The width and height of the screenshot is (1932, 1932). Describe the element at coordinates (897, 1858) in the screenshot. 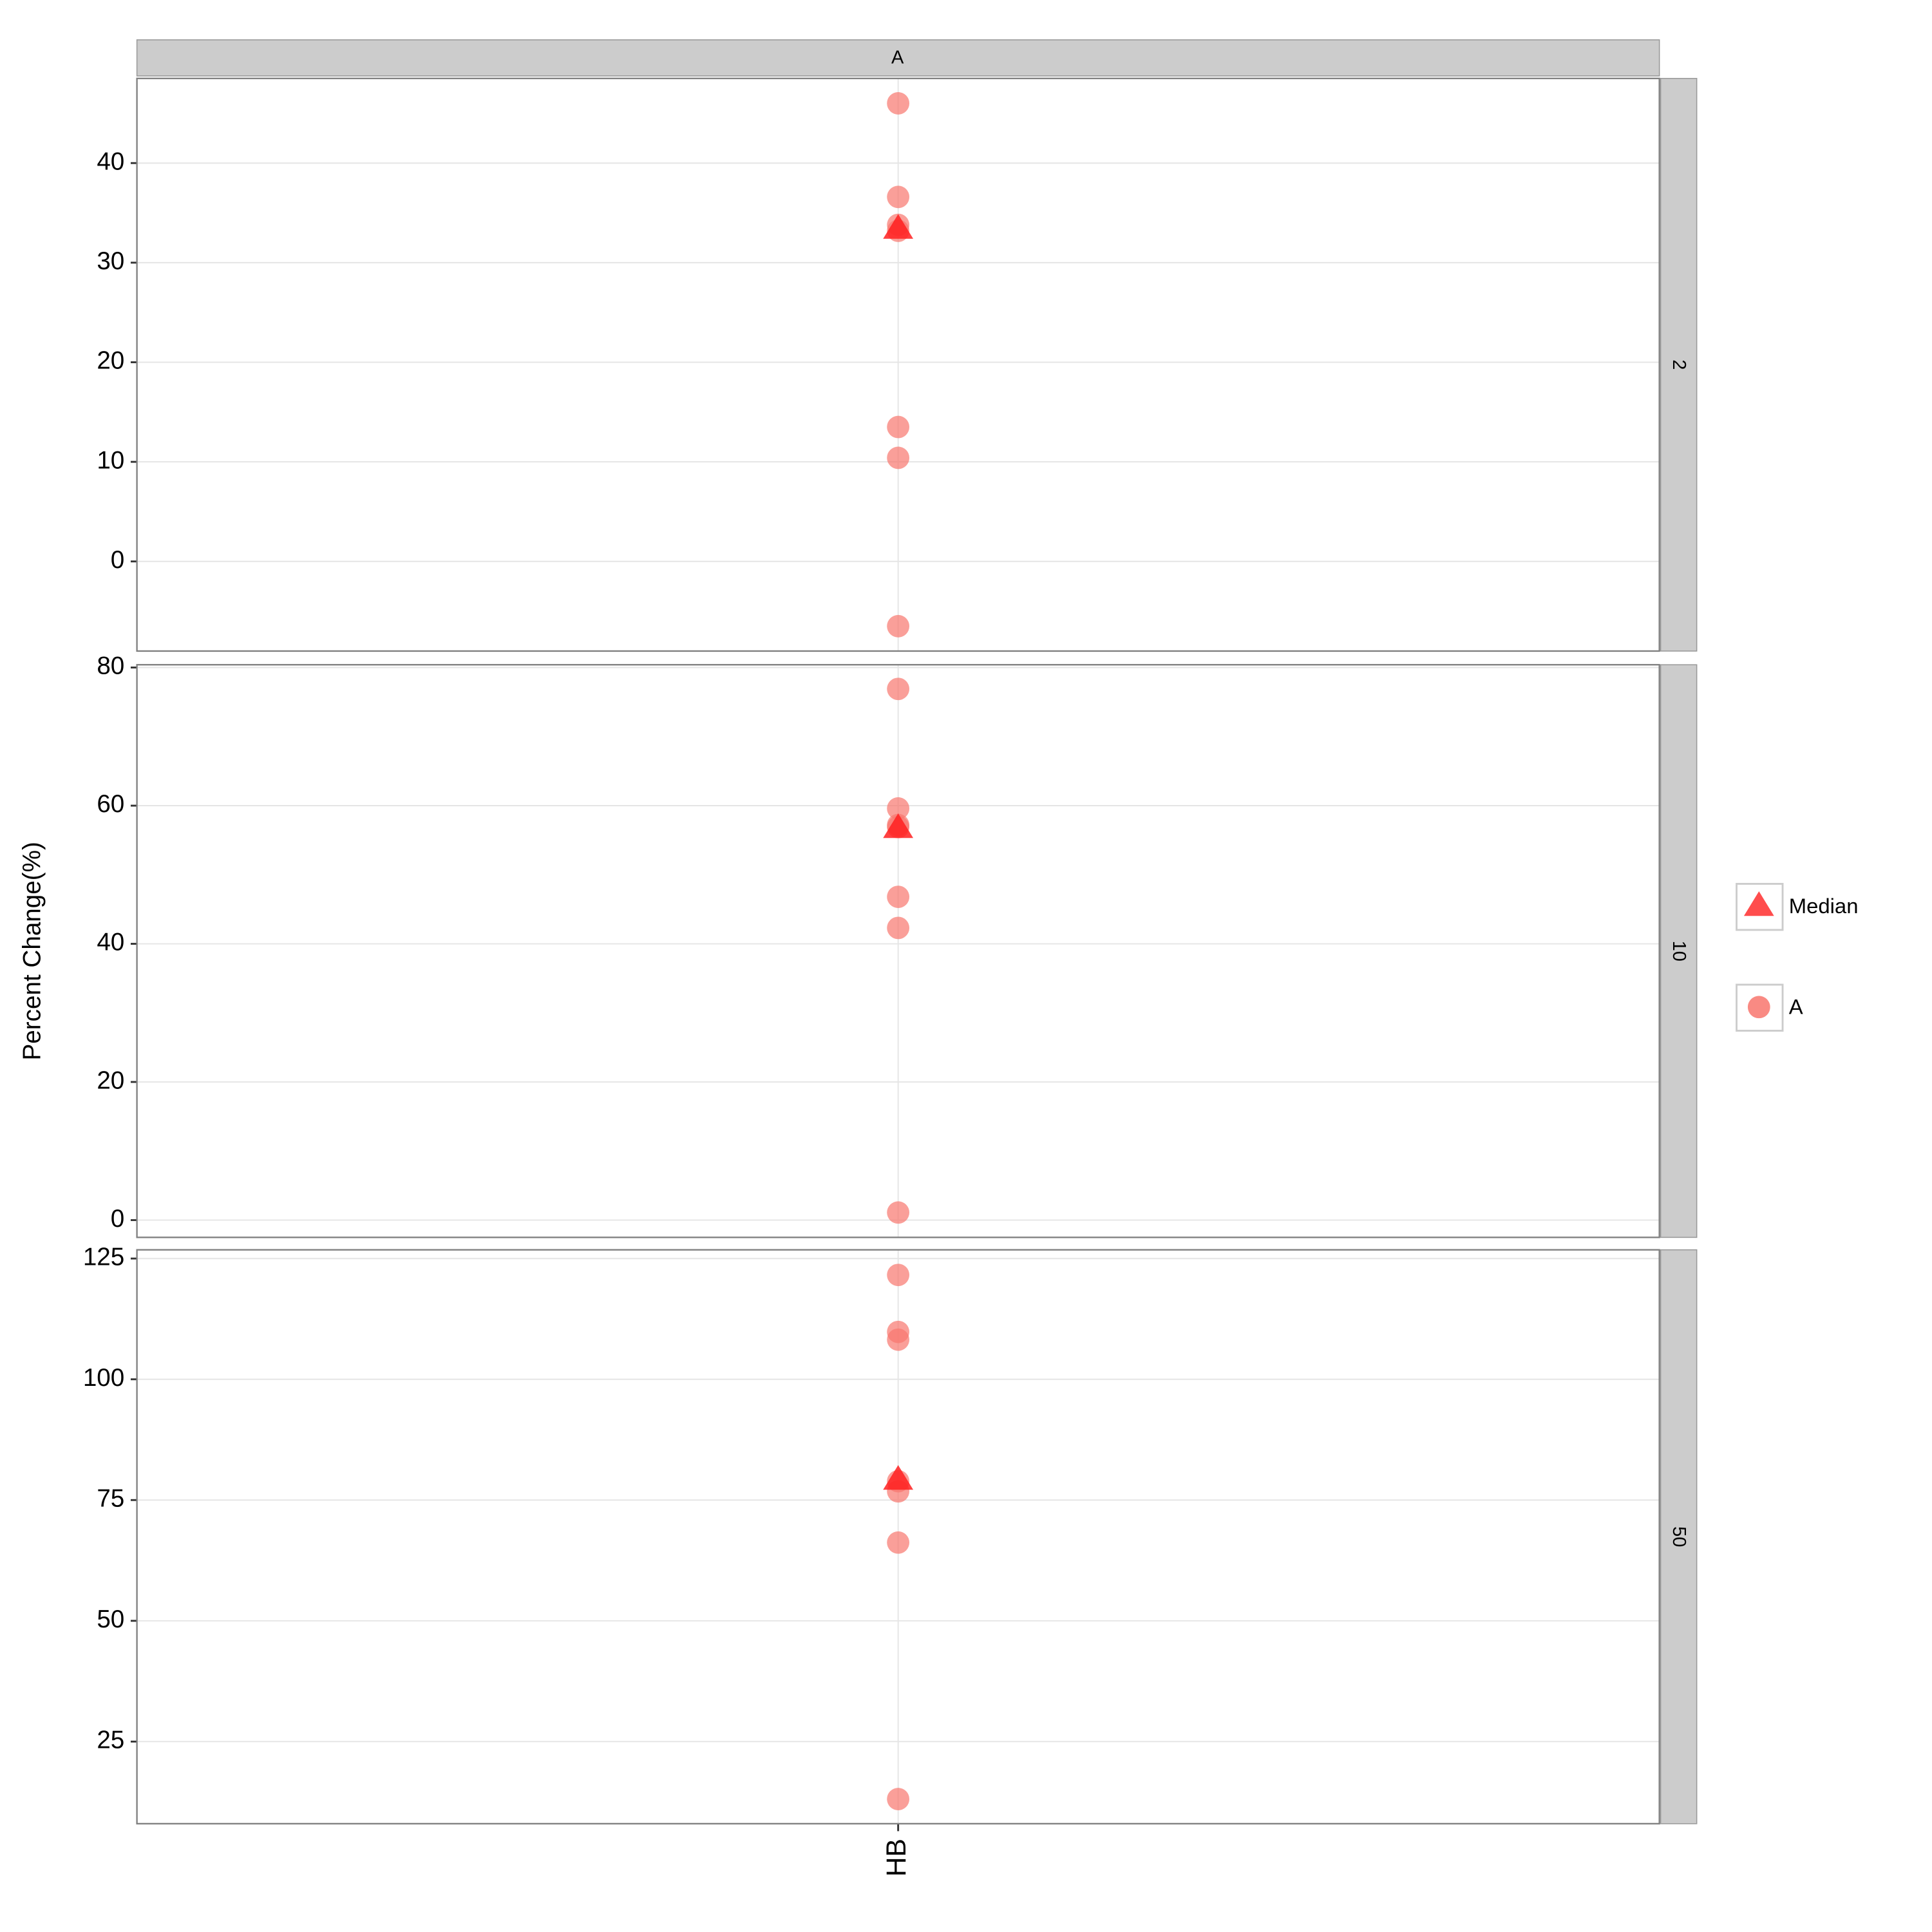

I see `x-tick-label: HB` at that location.